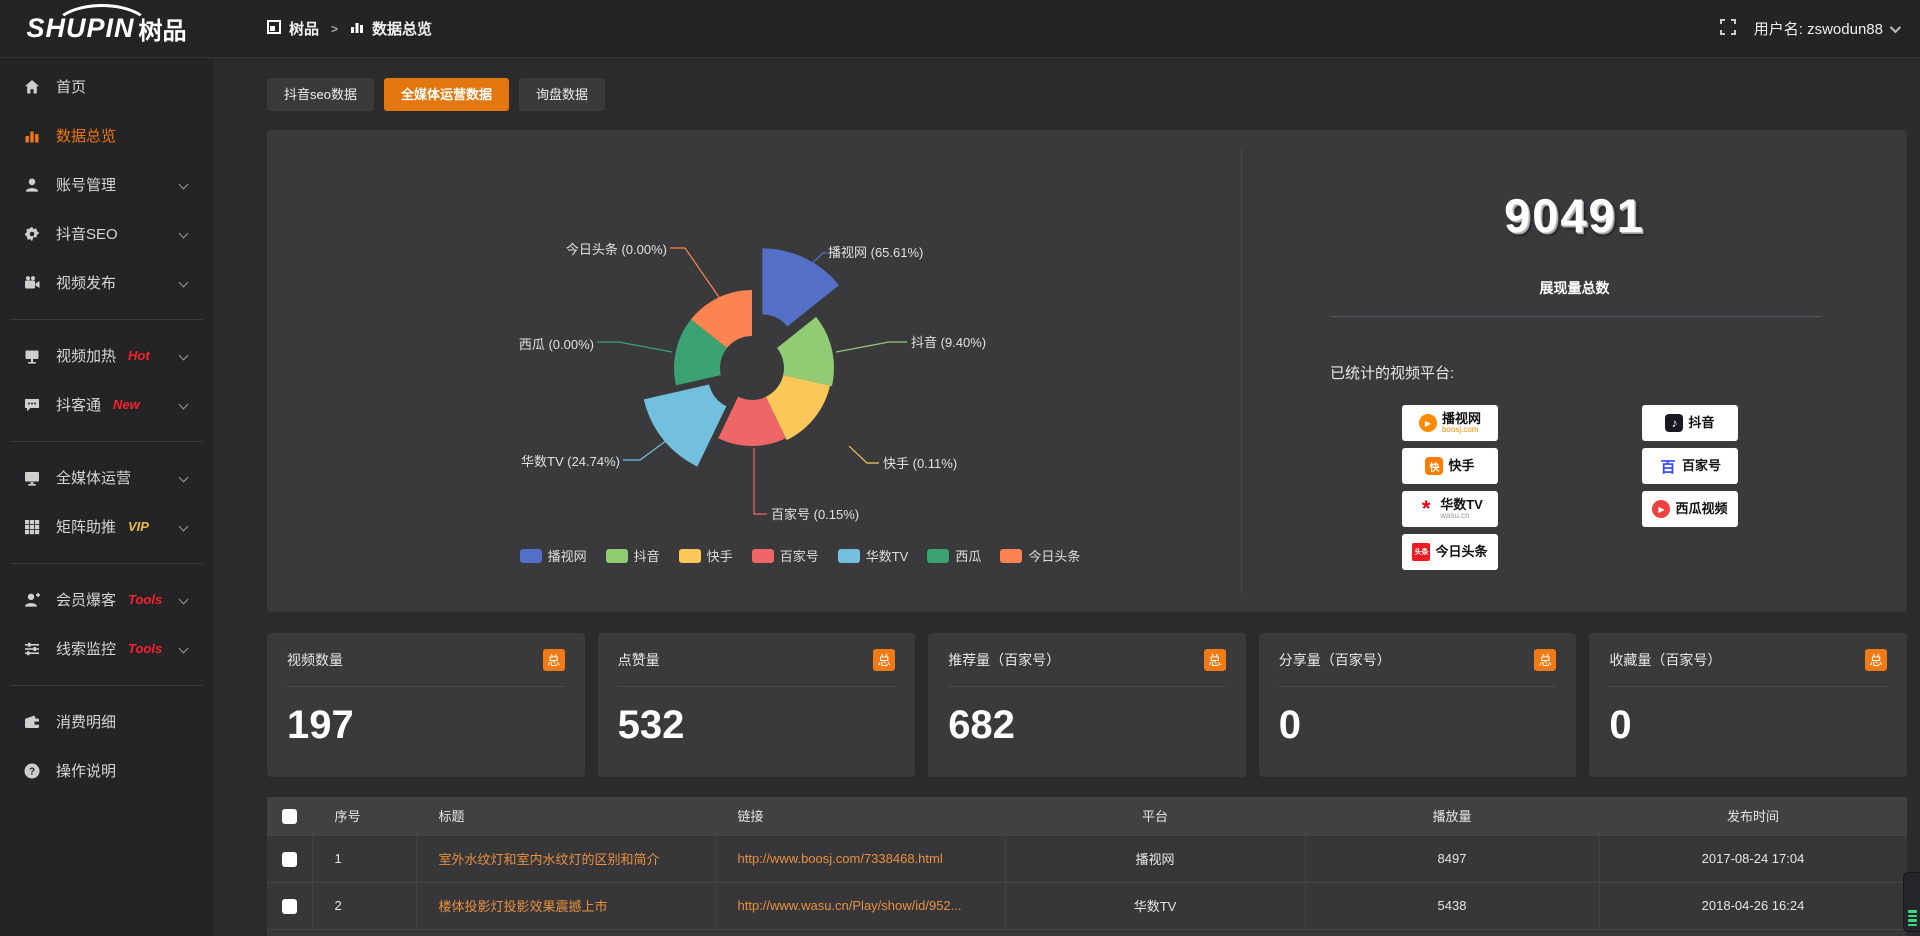 The height and width of the screenshot is (936, 1920). What do you see at coordinates (106, 86) in the screenshot?
I see `sidebar-item-首页: 首页` at bounding box center [106, 86].